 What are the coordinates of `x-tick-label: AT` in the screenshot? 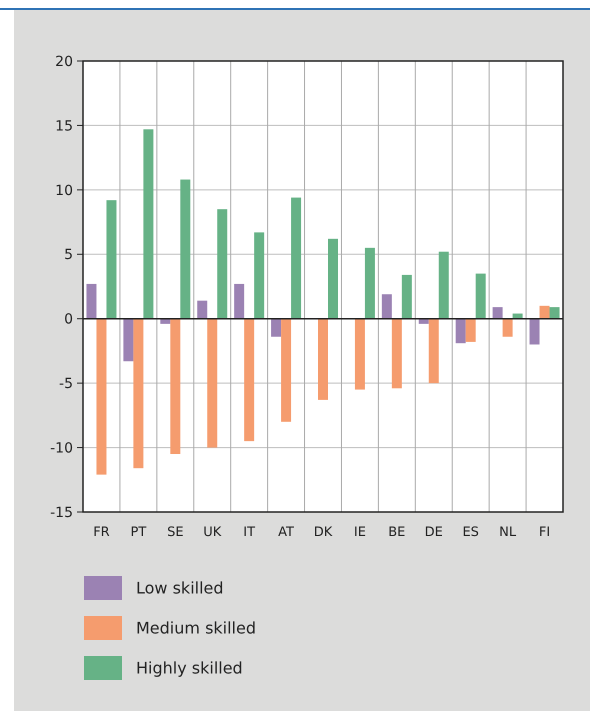 It's located at (286, 532).